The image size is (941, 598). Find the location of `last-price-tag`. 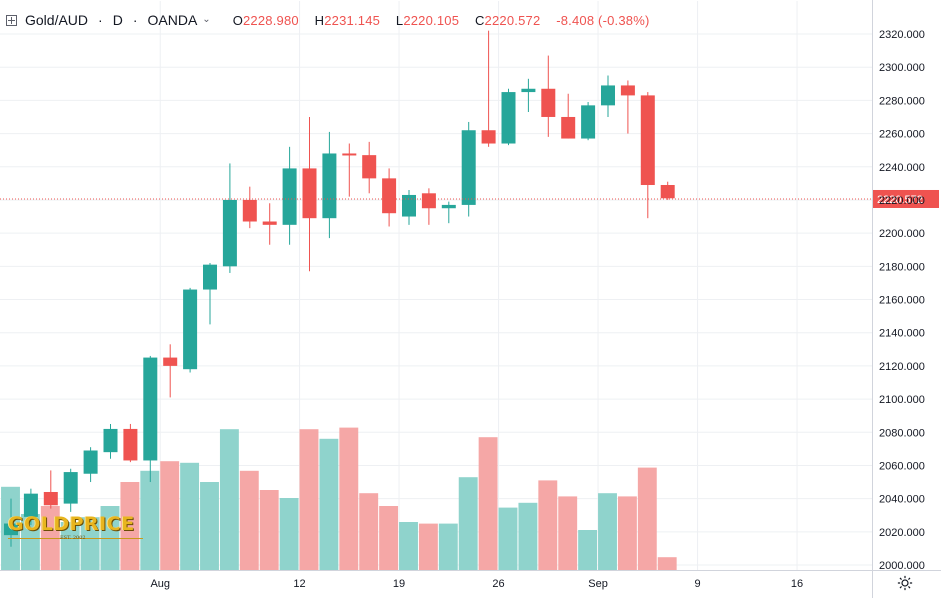

last-price-tag is located at coordinates (906, 198).